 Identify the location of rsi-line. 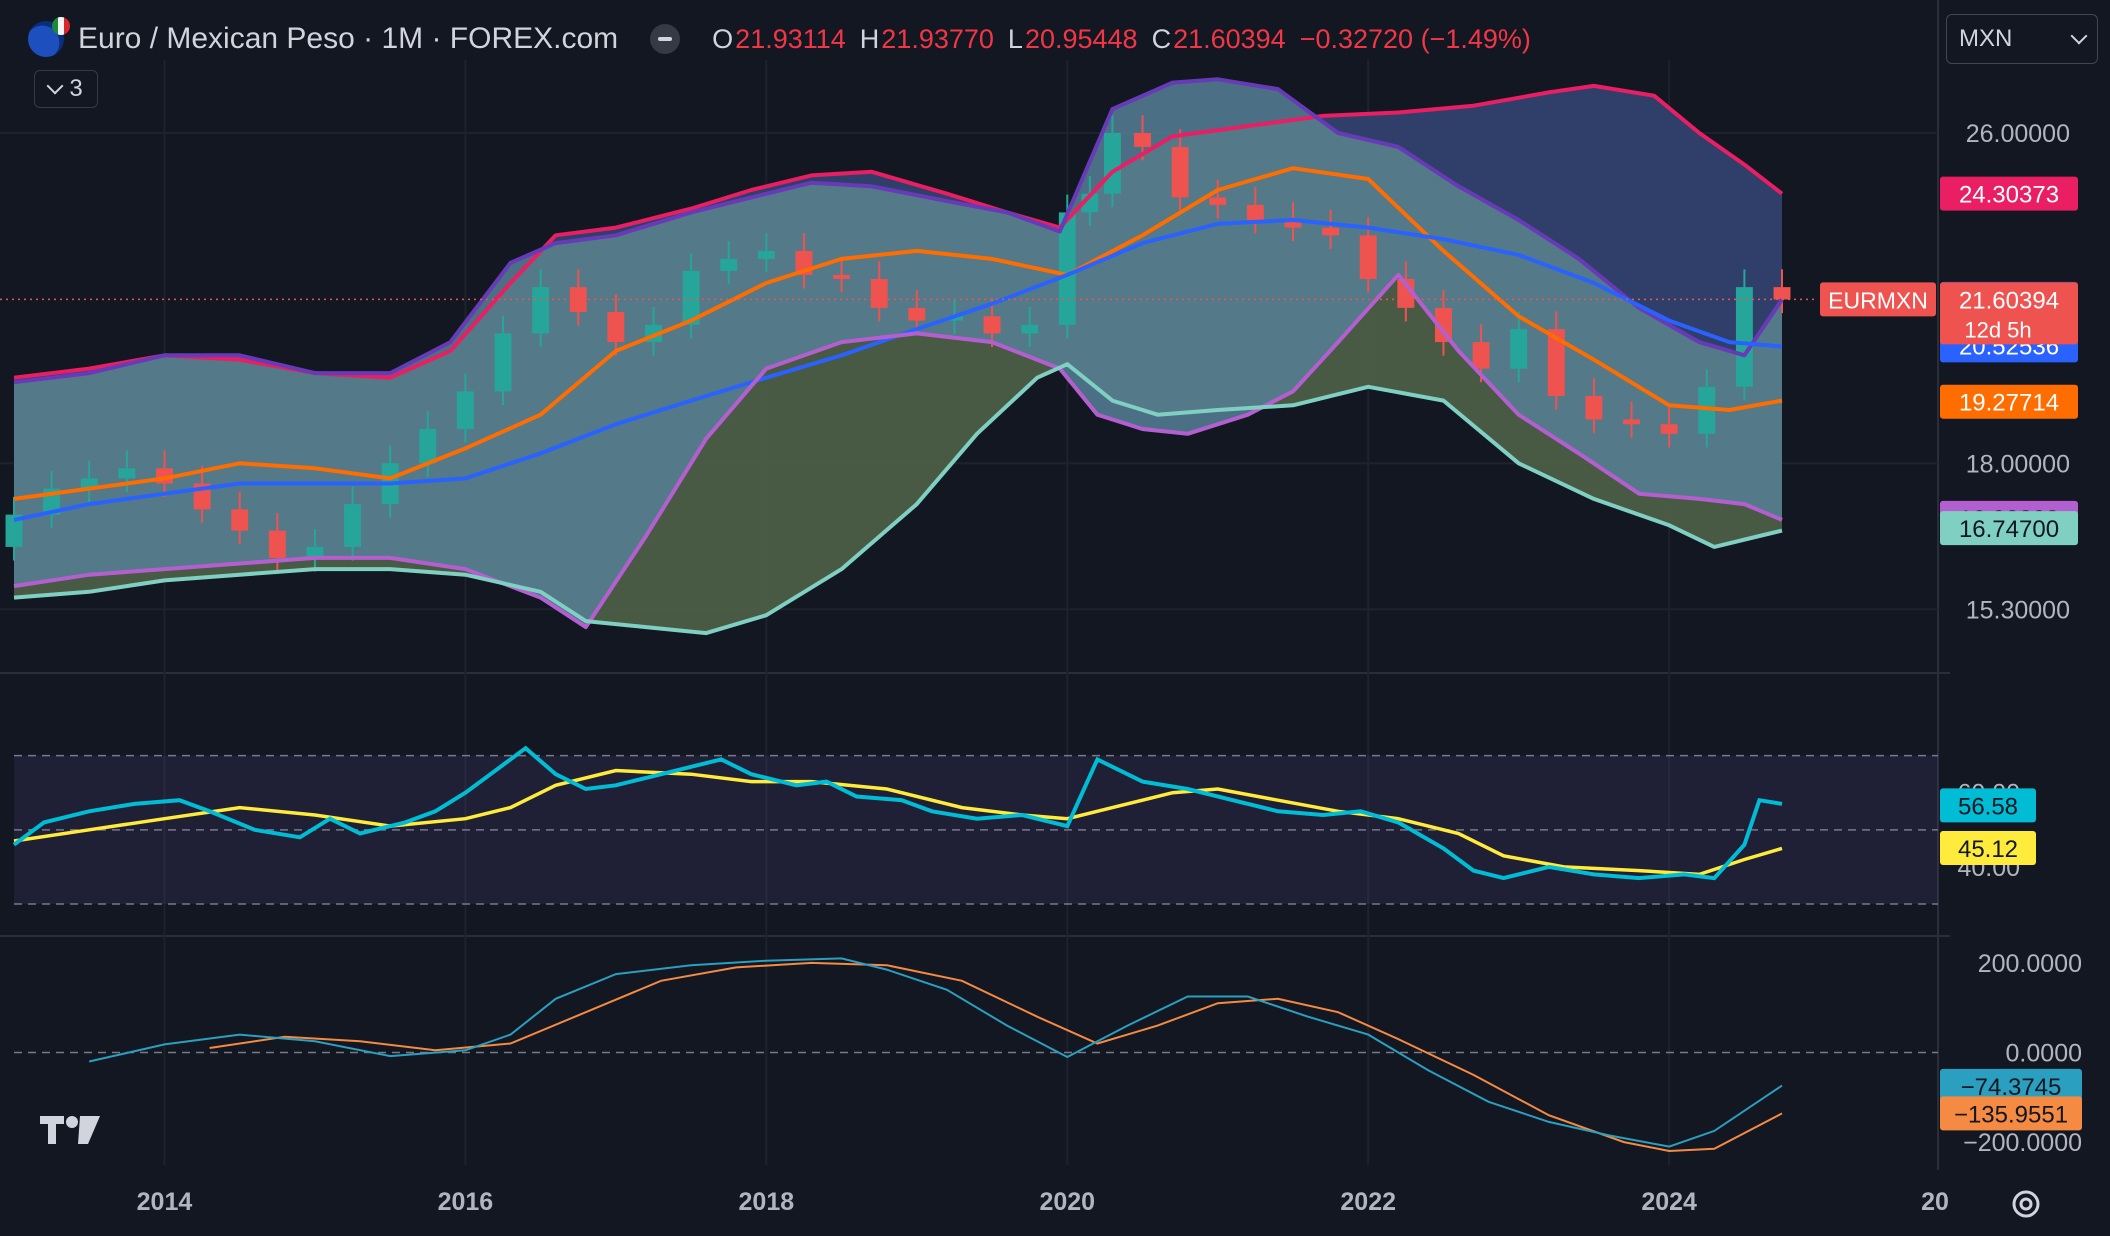
(897, 813).